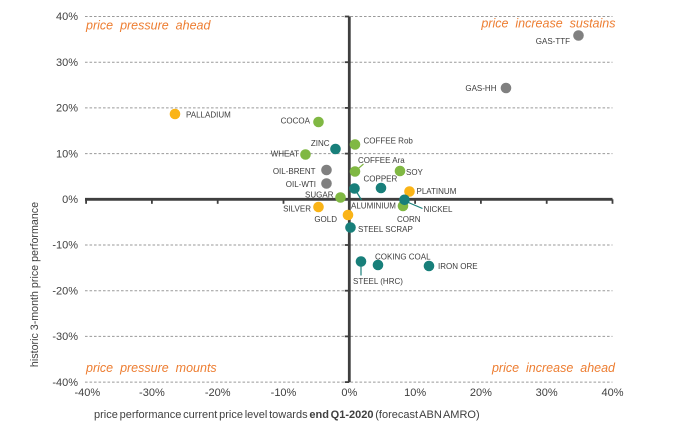  Describe the element at coordinates (378, 281) in the screenshot. I see `svg-text: STEEL (HRC)` at that location.